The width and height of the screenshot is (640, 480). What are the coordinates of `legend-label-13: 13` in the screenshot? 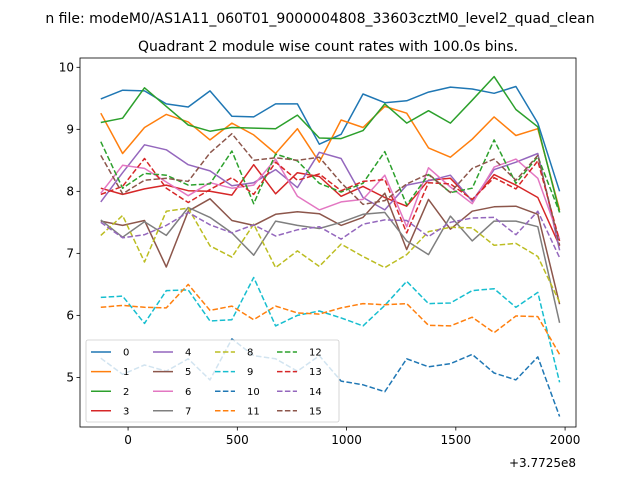 It's located at (315, 372).